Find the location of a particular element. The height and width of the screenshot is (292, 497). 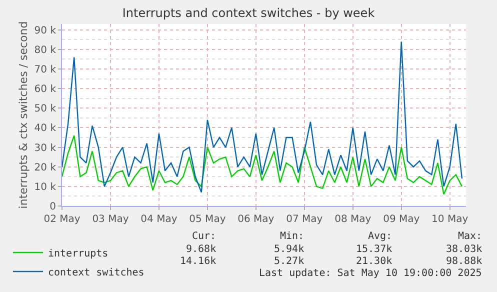

text: 21.30k is located at coordinates (374, 261).